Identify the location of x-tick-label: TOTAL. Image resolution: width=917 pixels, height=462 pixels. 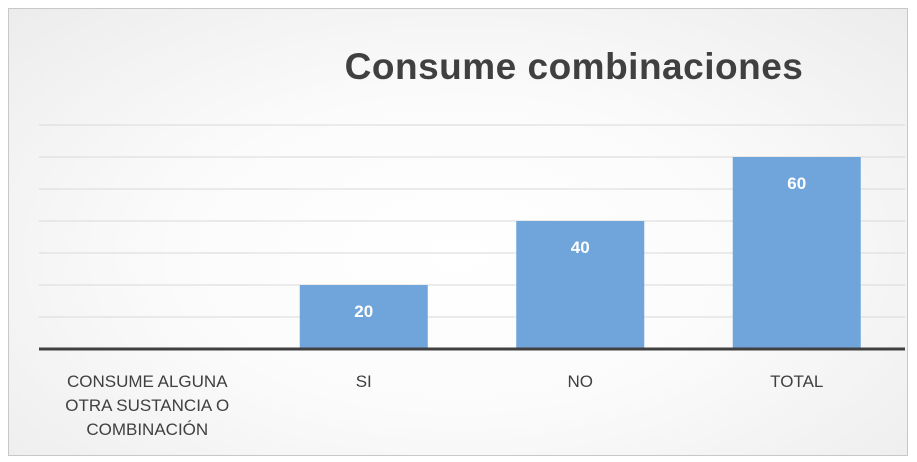
(796, 381).